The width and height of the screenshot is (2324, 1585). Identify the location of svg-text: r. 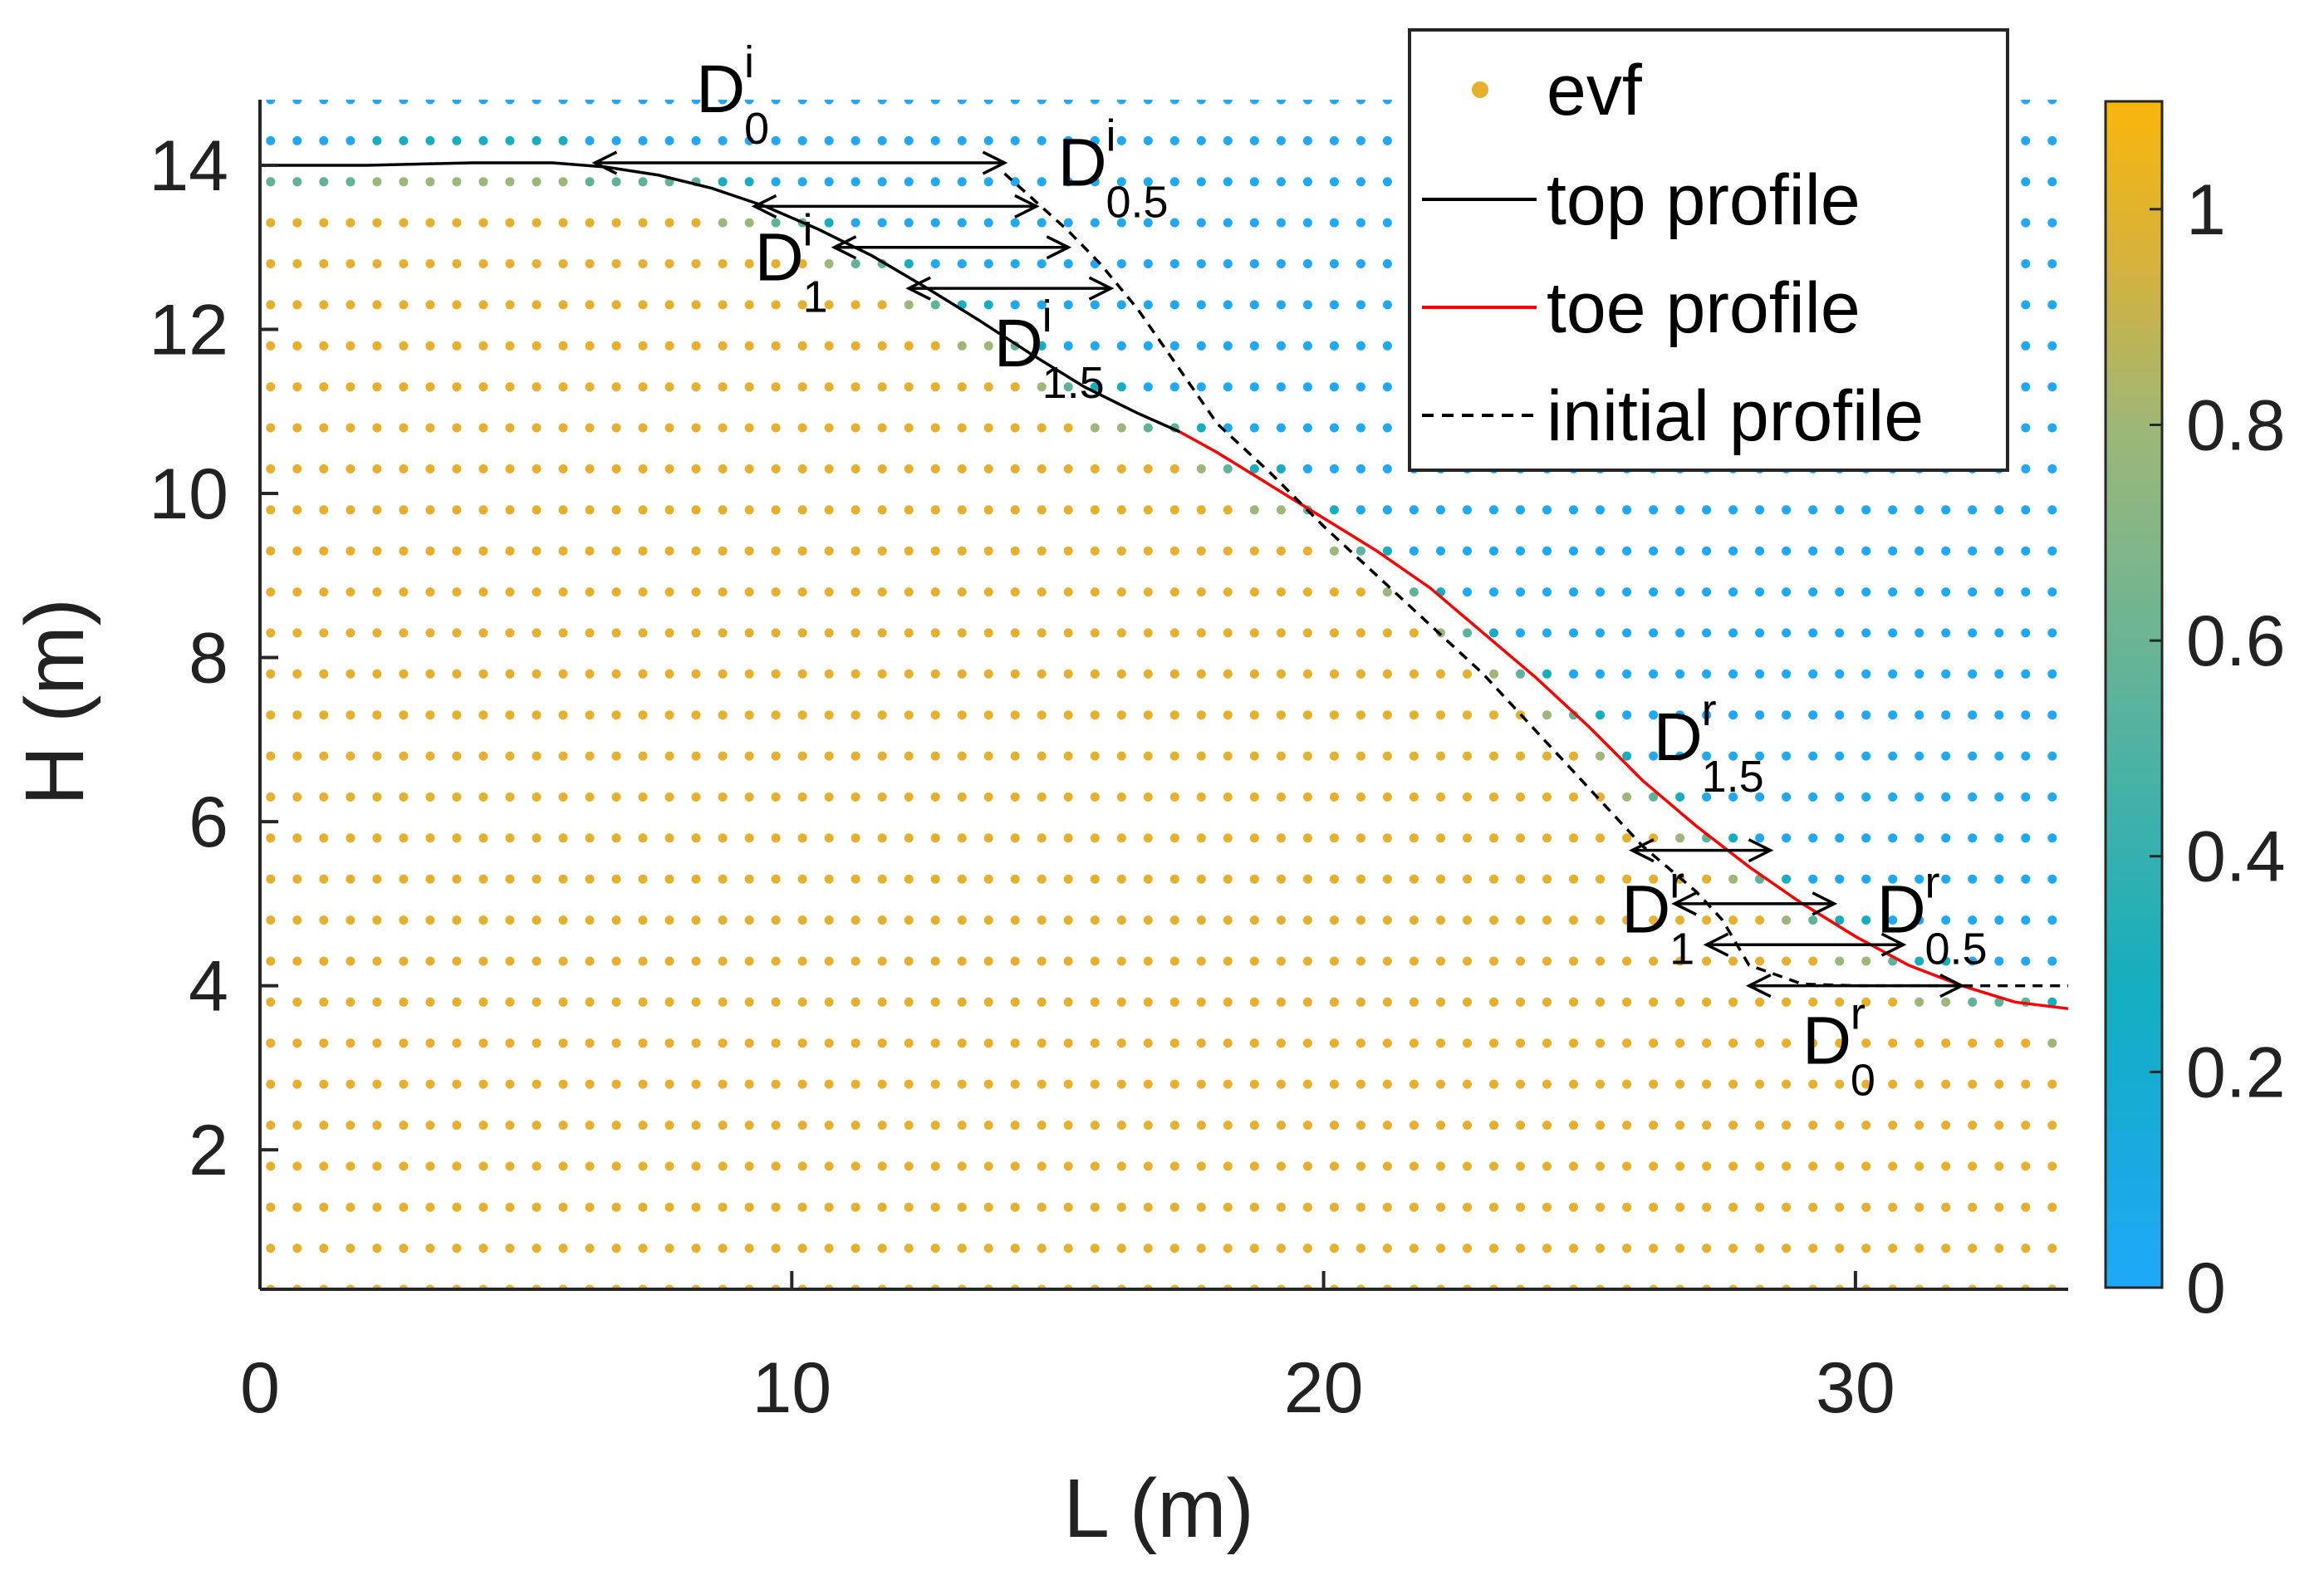
(1676, 882).